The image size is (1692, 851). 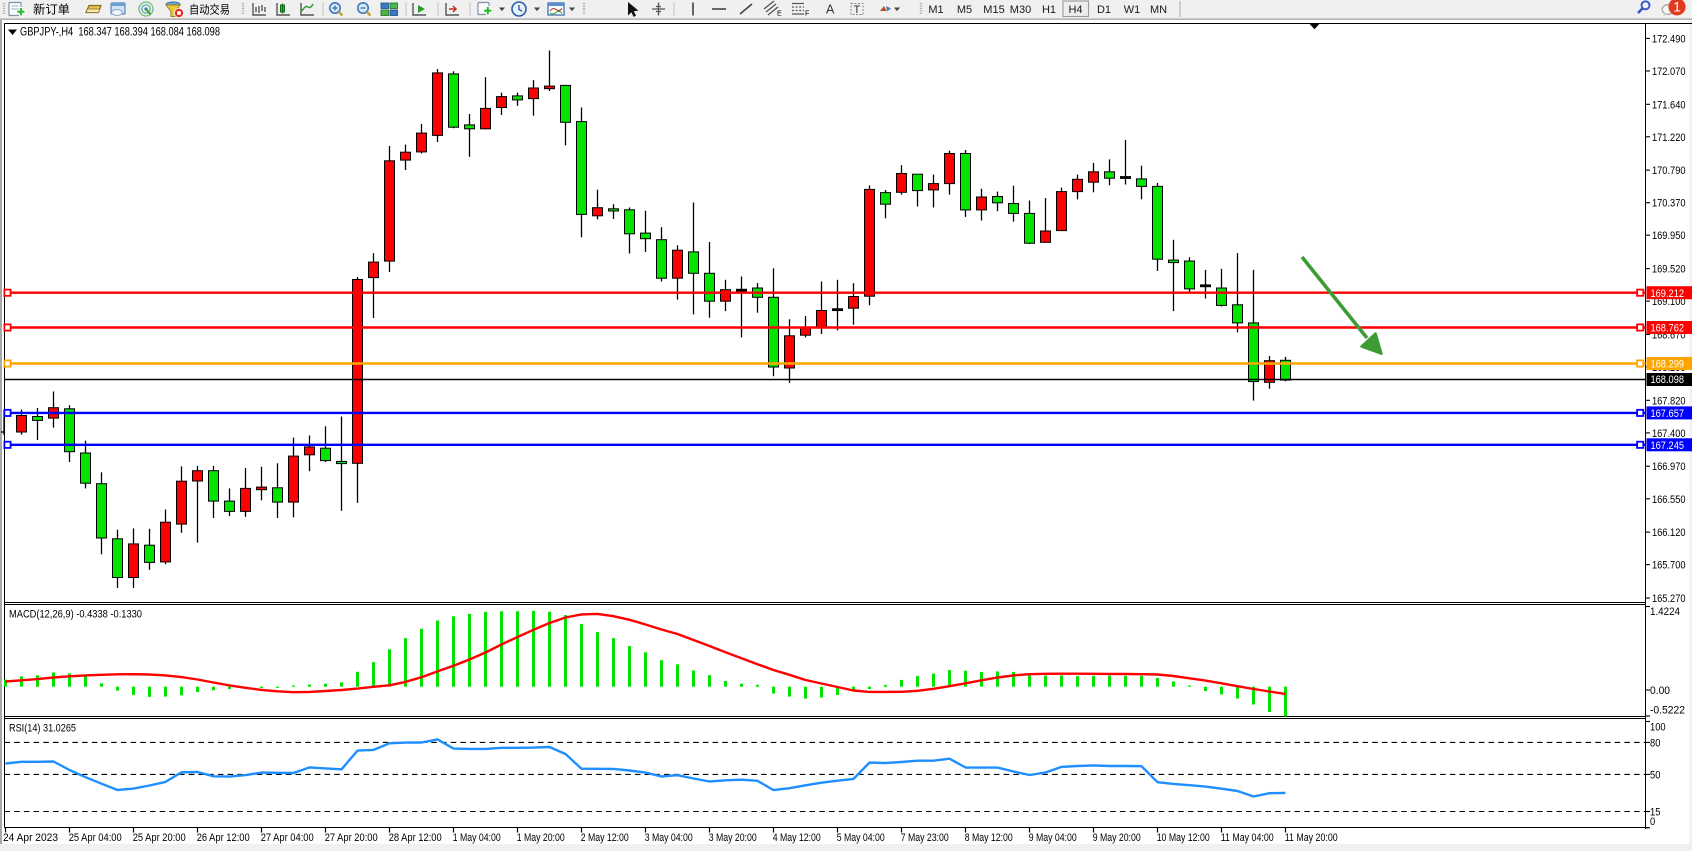 I want to click on svg-text: 167.820, so click(x=1669, y=401).